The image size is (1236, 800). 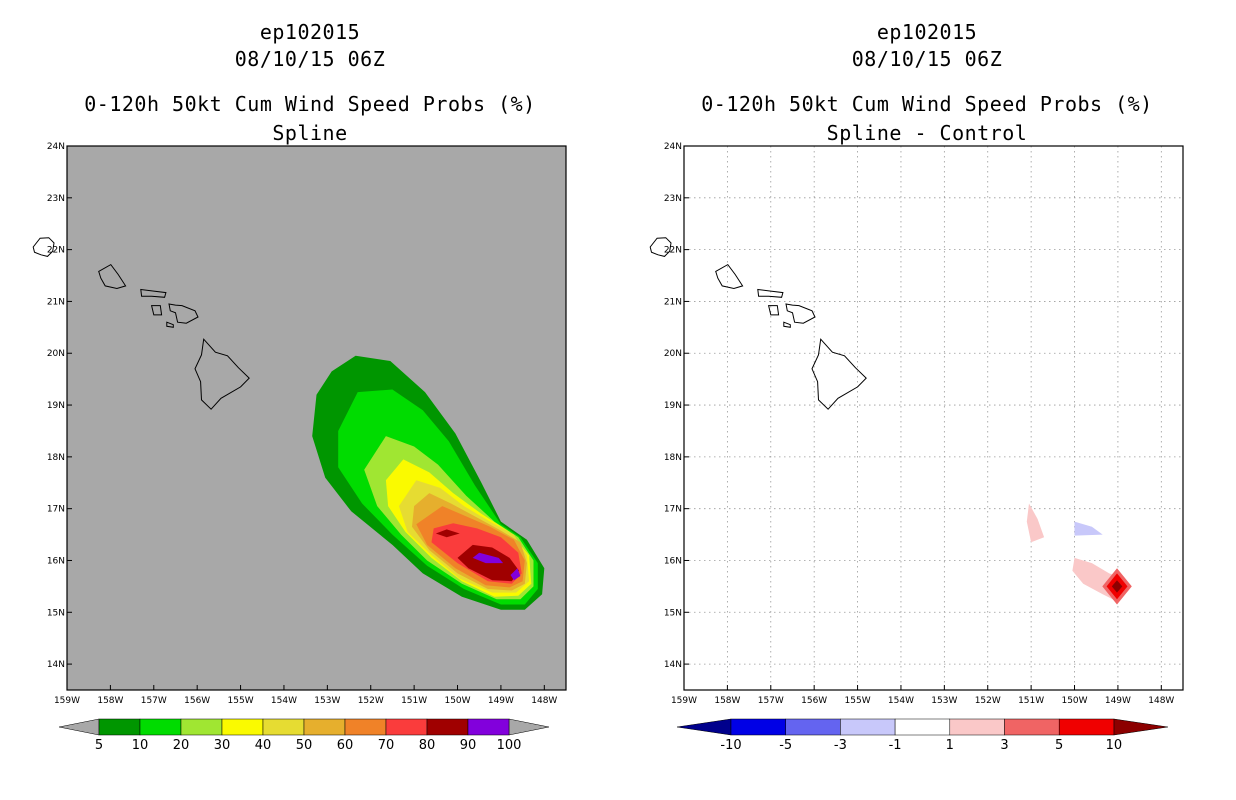 What do you see at coordinates (222, 745) in the screenshot?
I see `colorbar-label: 30` at bounding box center [222, 745].